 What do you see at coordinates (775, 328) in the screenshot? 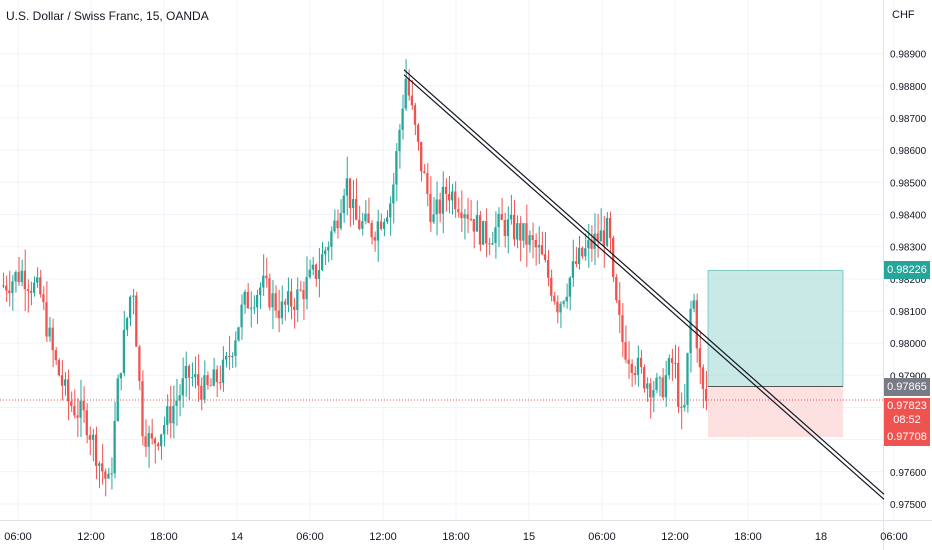
I see `upper-zone` at bounding box center [775, 328].